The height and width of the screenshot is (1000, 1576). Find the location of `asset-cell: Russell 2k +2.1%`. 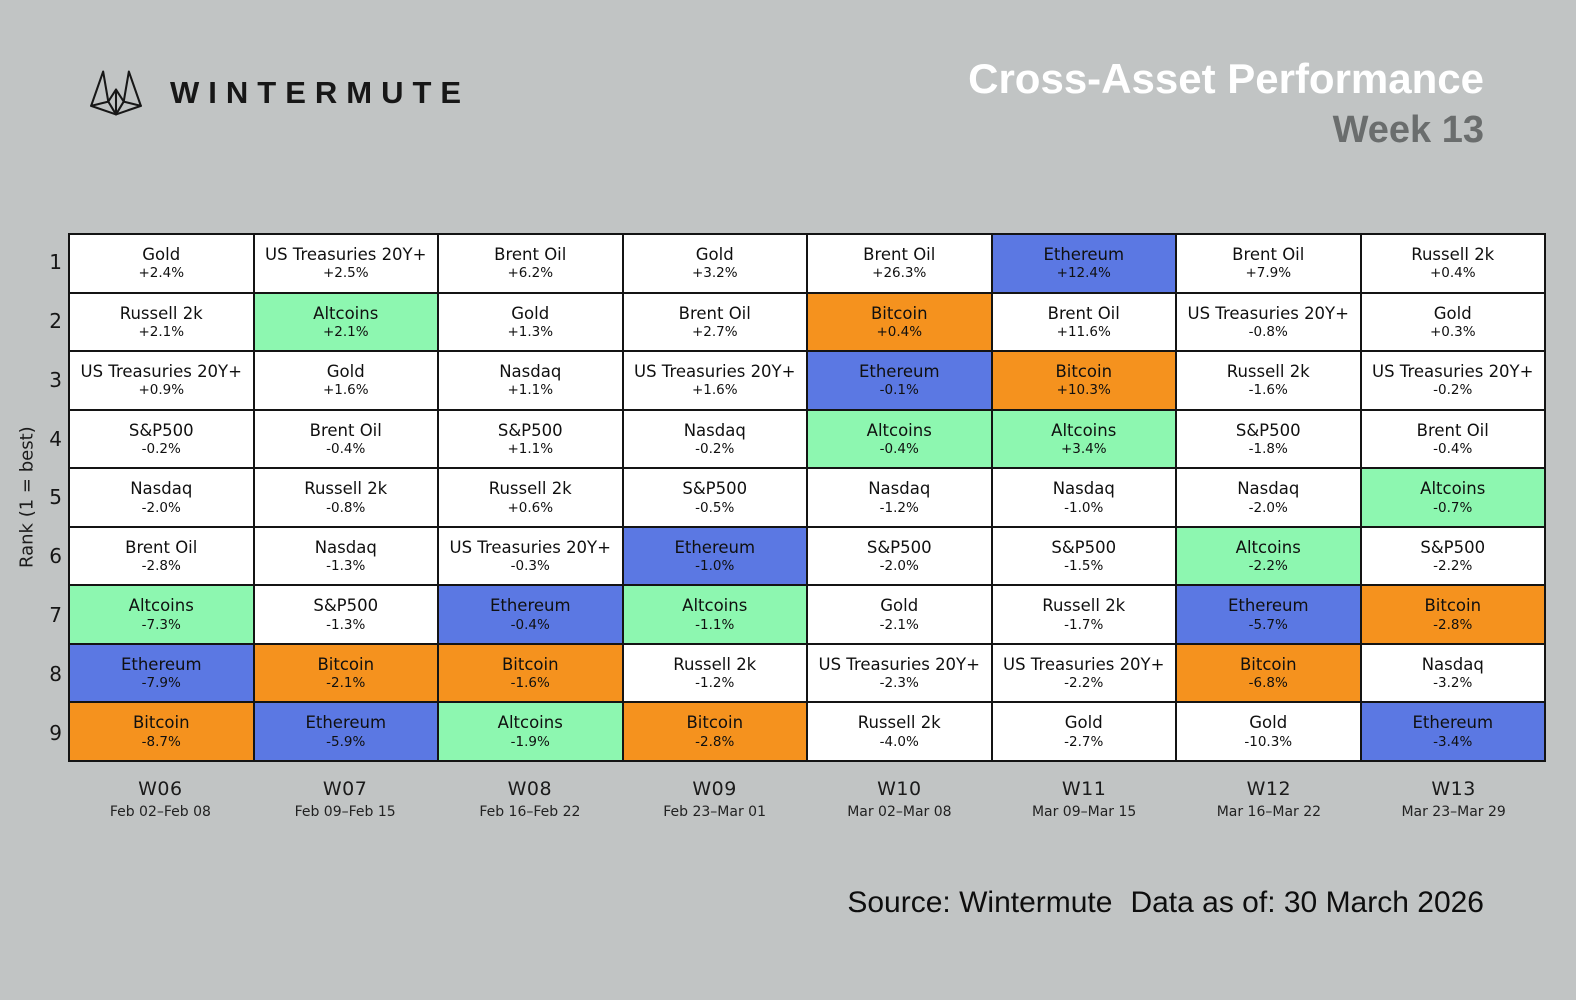

asset-cell: Russell 2k +2.1% is located at coordinates (161, 322).